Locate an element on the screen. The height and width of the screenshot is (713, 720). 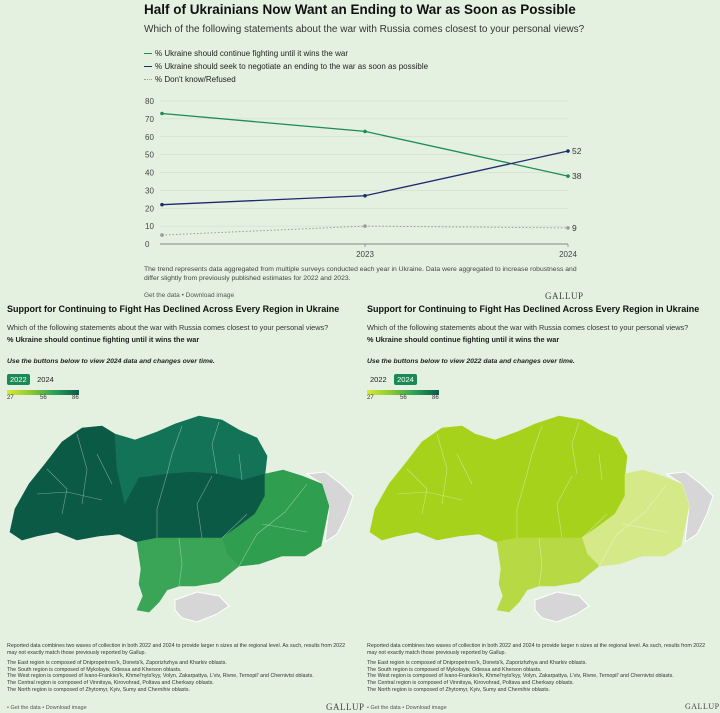
line-chart: 0 10 20 30 40 50 60 70 80 2023 2024 38 52 9 is located at coordinates (363, 178).